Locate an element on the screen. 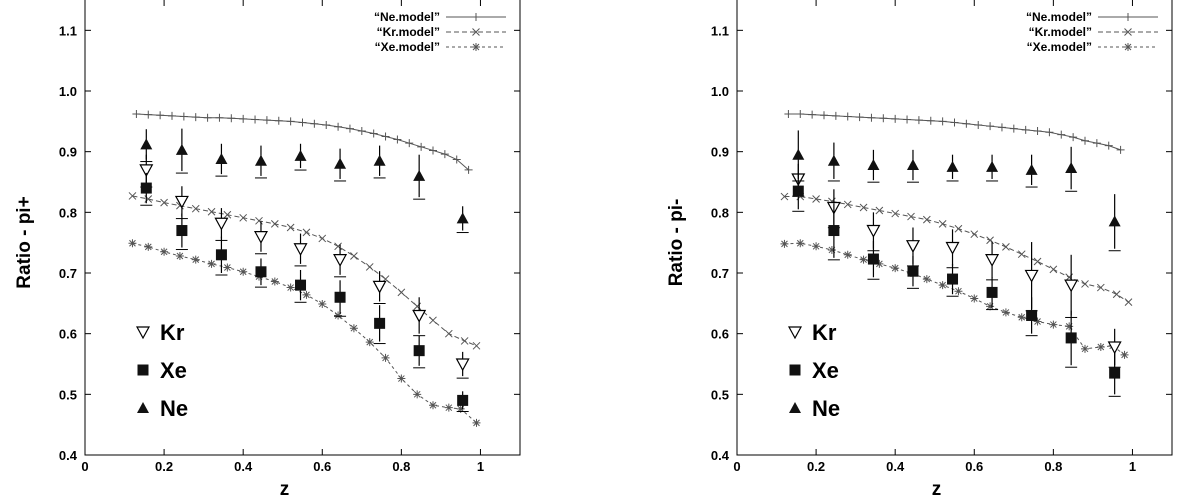 The image size is (1184, 504). data-legend-label: Xe is located at coordinates (173, 370).